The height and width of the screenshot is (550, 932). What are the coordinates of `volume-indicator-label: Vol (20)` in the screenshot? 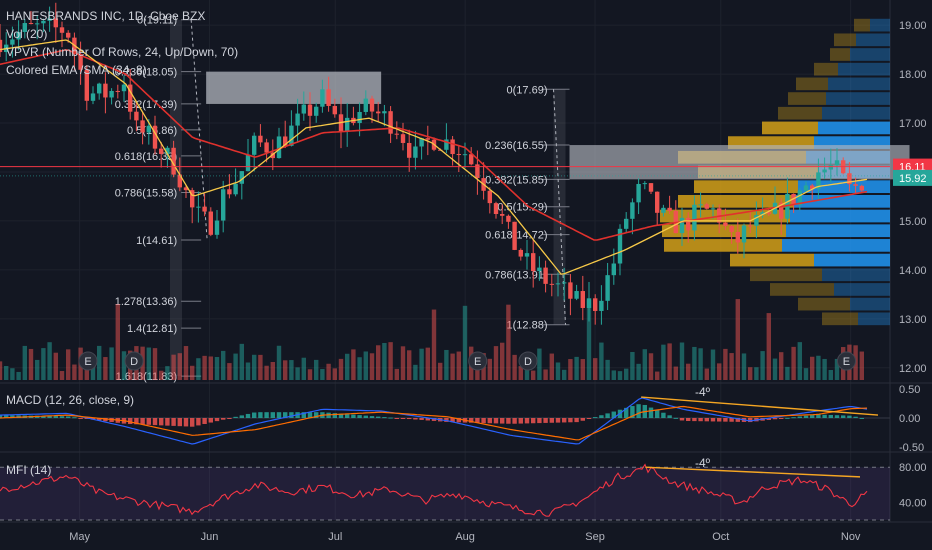 It's located at (26, 34).